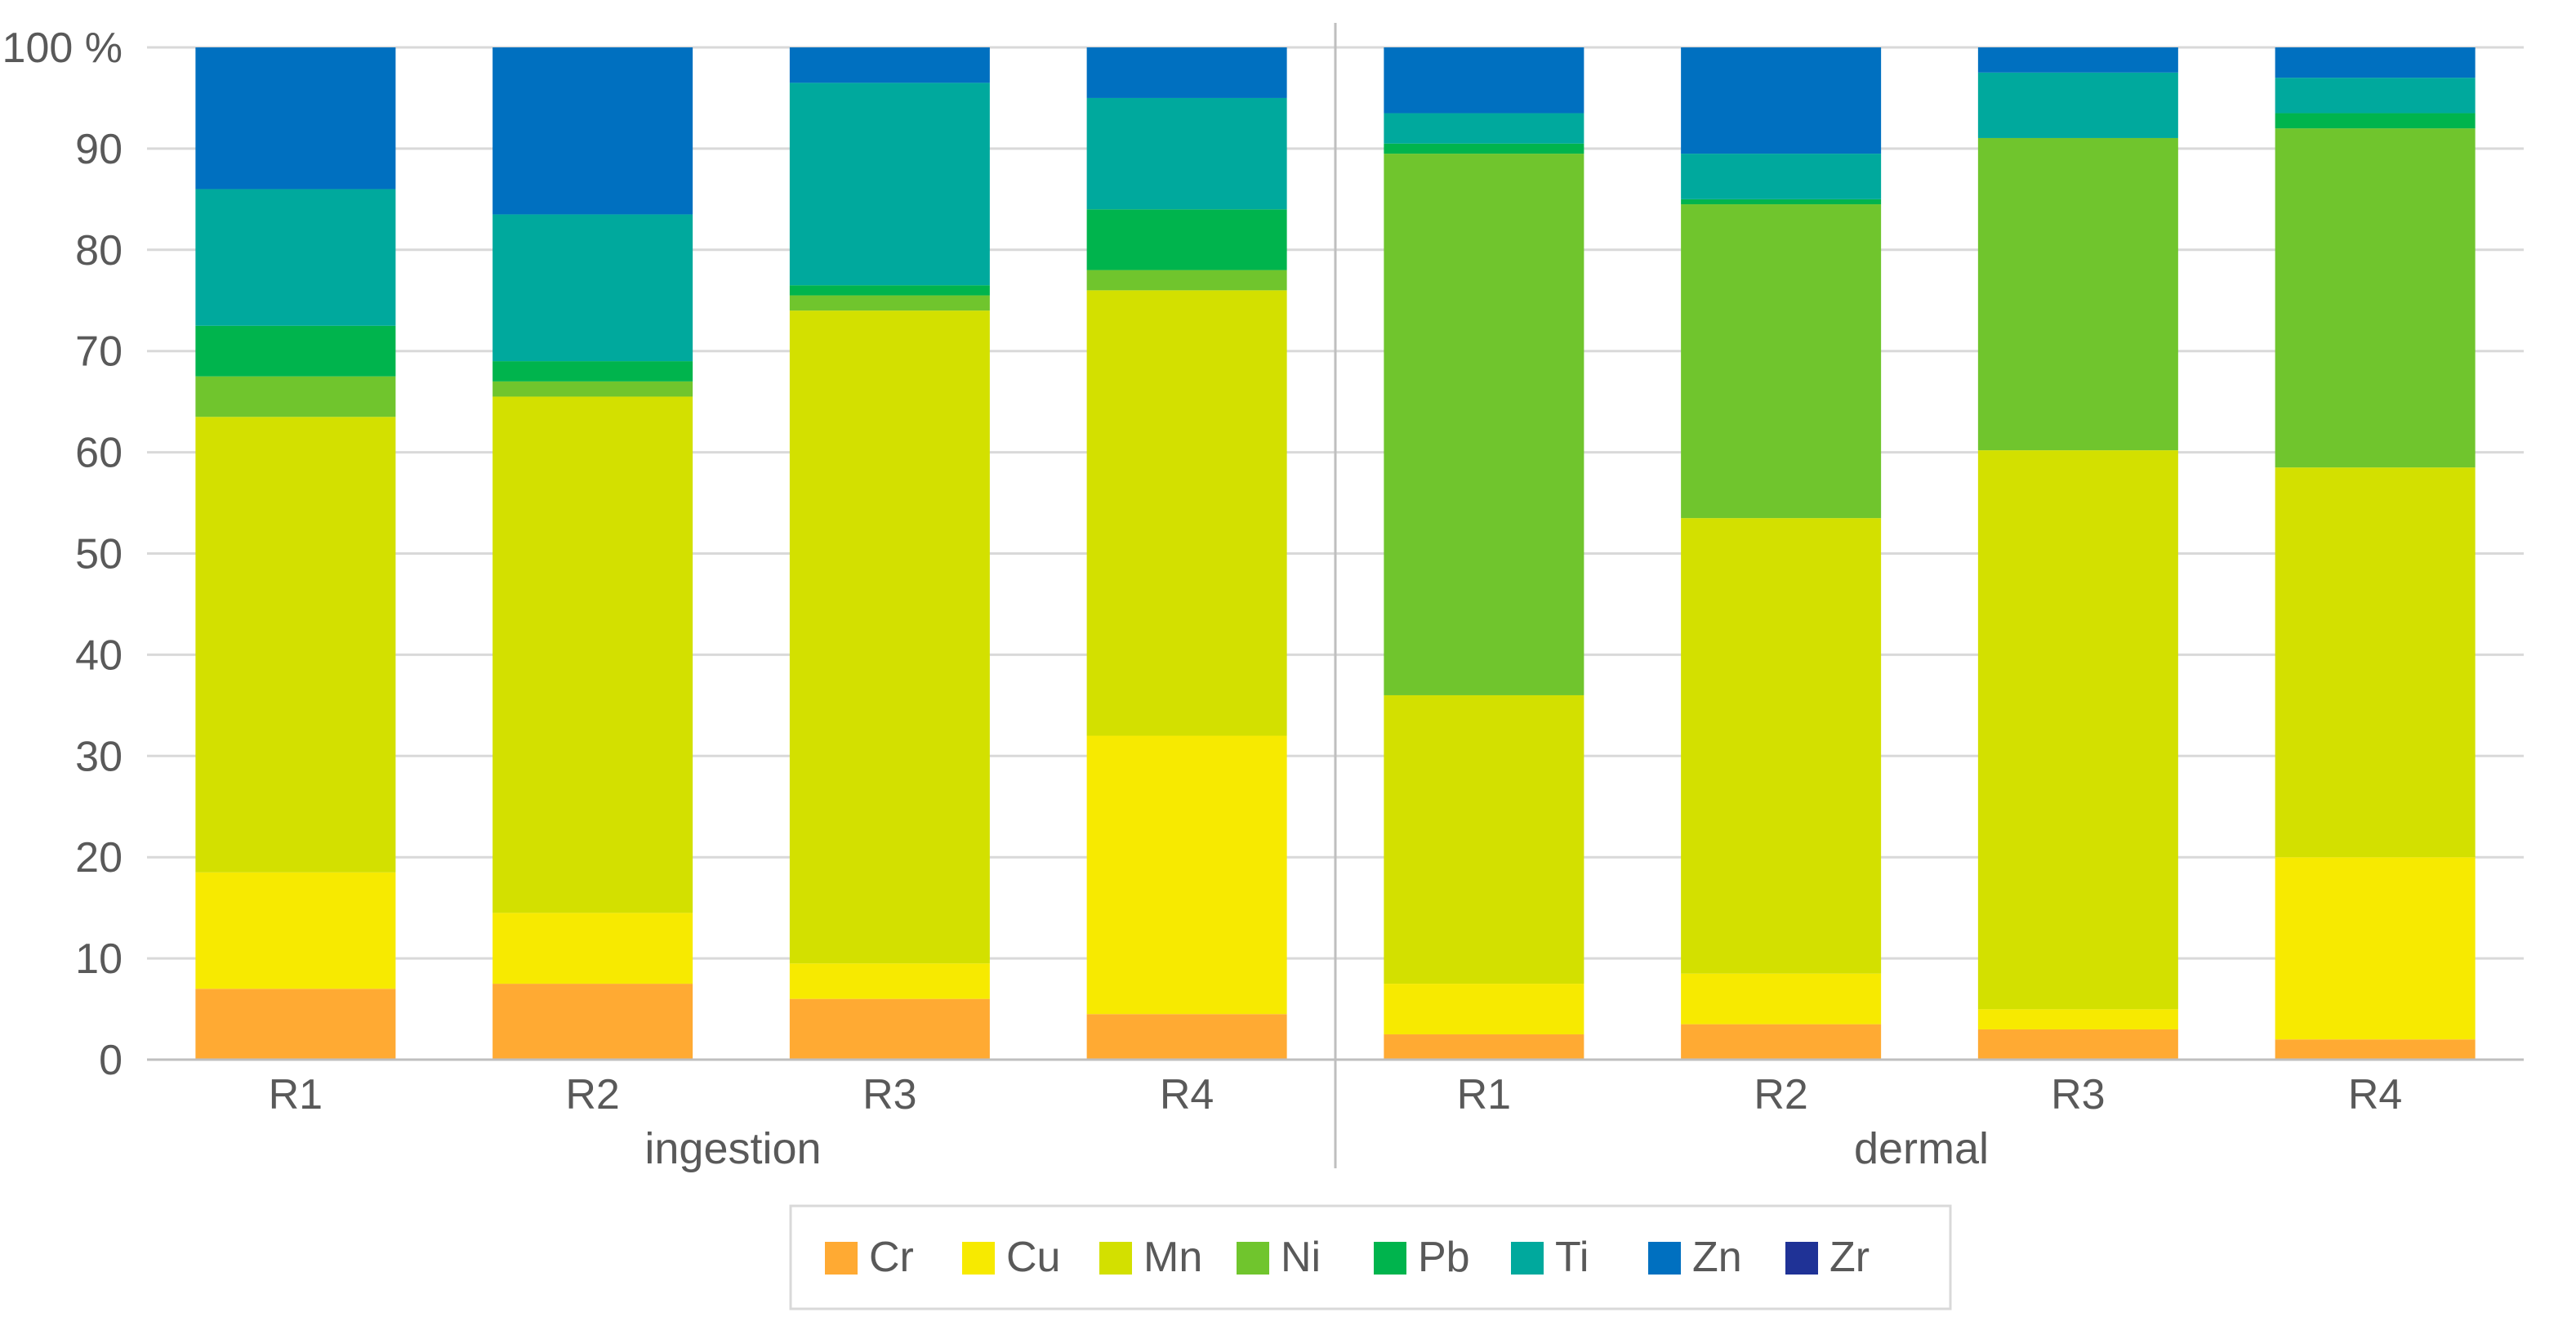 Image resolution: width=2576 pixels, height=1317 pixels. What do you see at coordinates (978, 1258) in the screenshot?
I see `legend-swatch-cu` at bounding box center [978, 1258].